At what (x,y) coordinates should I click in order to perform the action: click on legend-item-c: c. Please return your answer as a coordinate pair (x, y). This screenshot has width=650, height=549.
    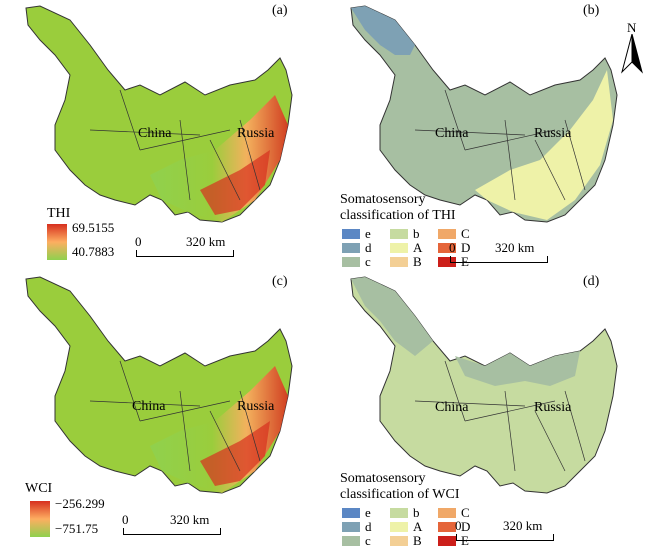
    Looking at the image, I should click on (366, 261).